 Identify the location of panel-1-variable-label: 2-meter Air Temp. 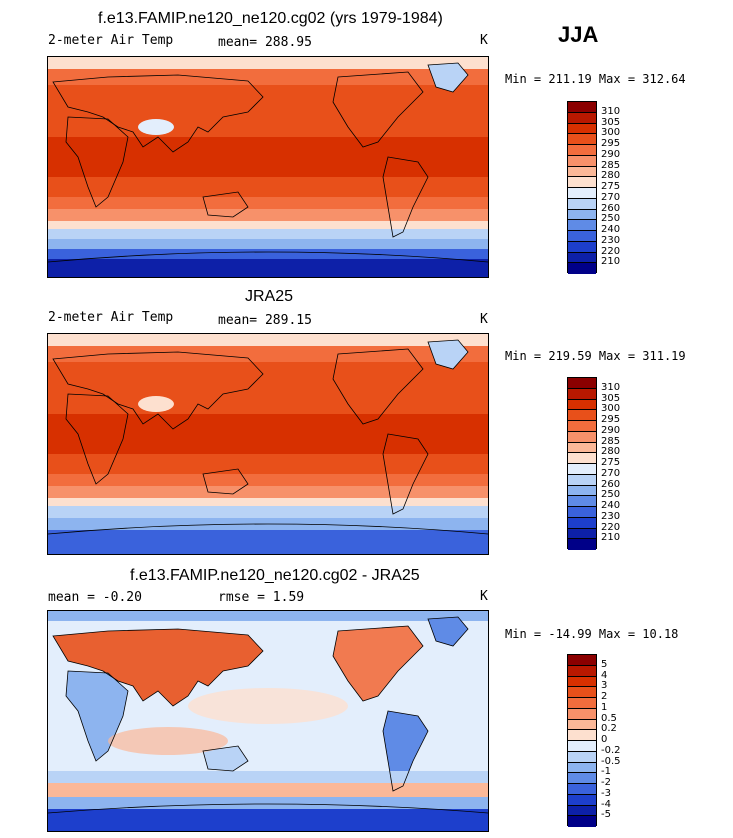
(111, 40).